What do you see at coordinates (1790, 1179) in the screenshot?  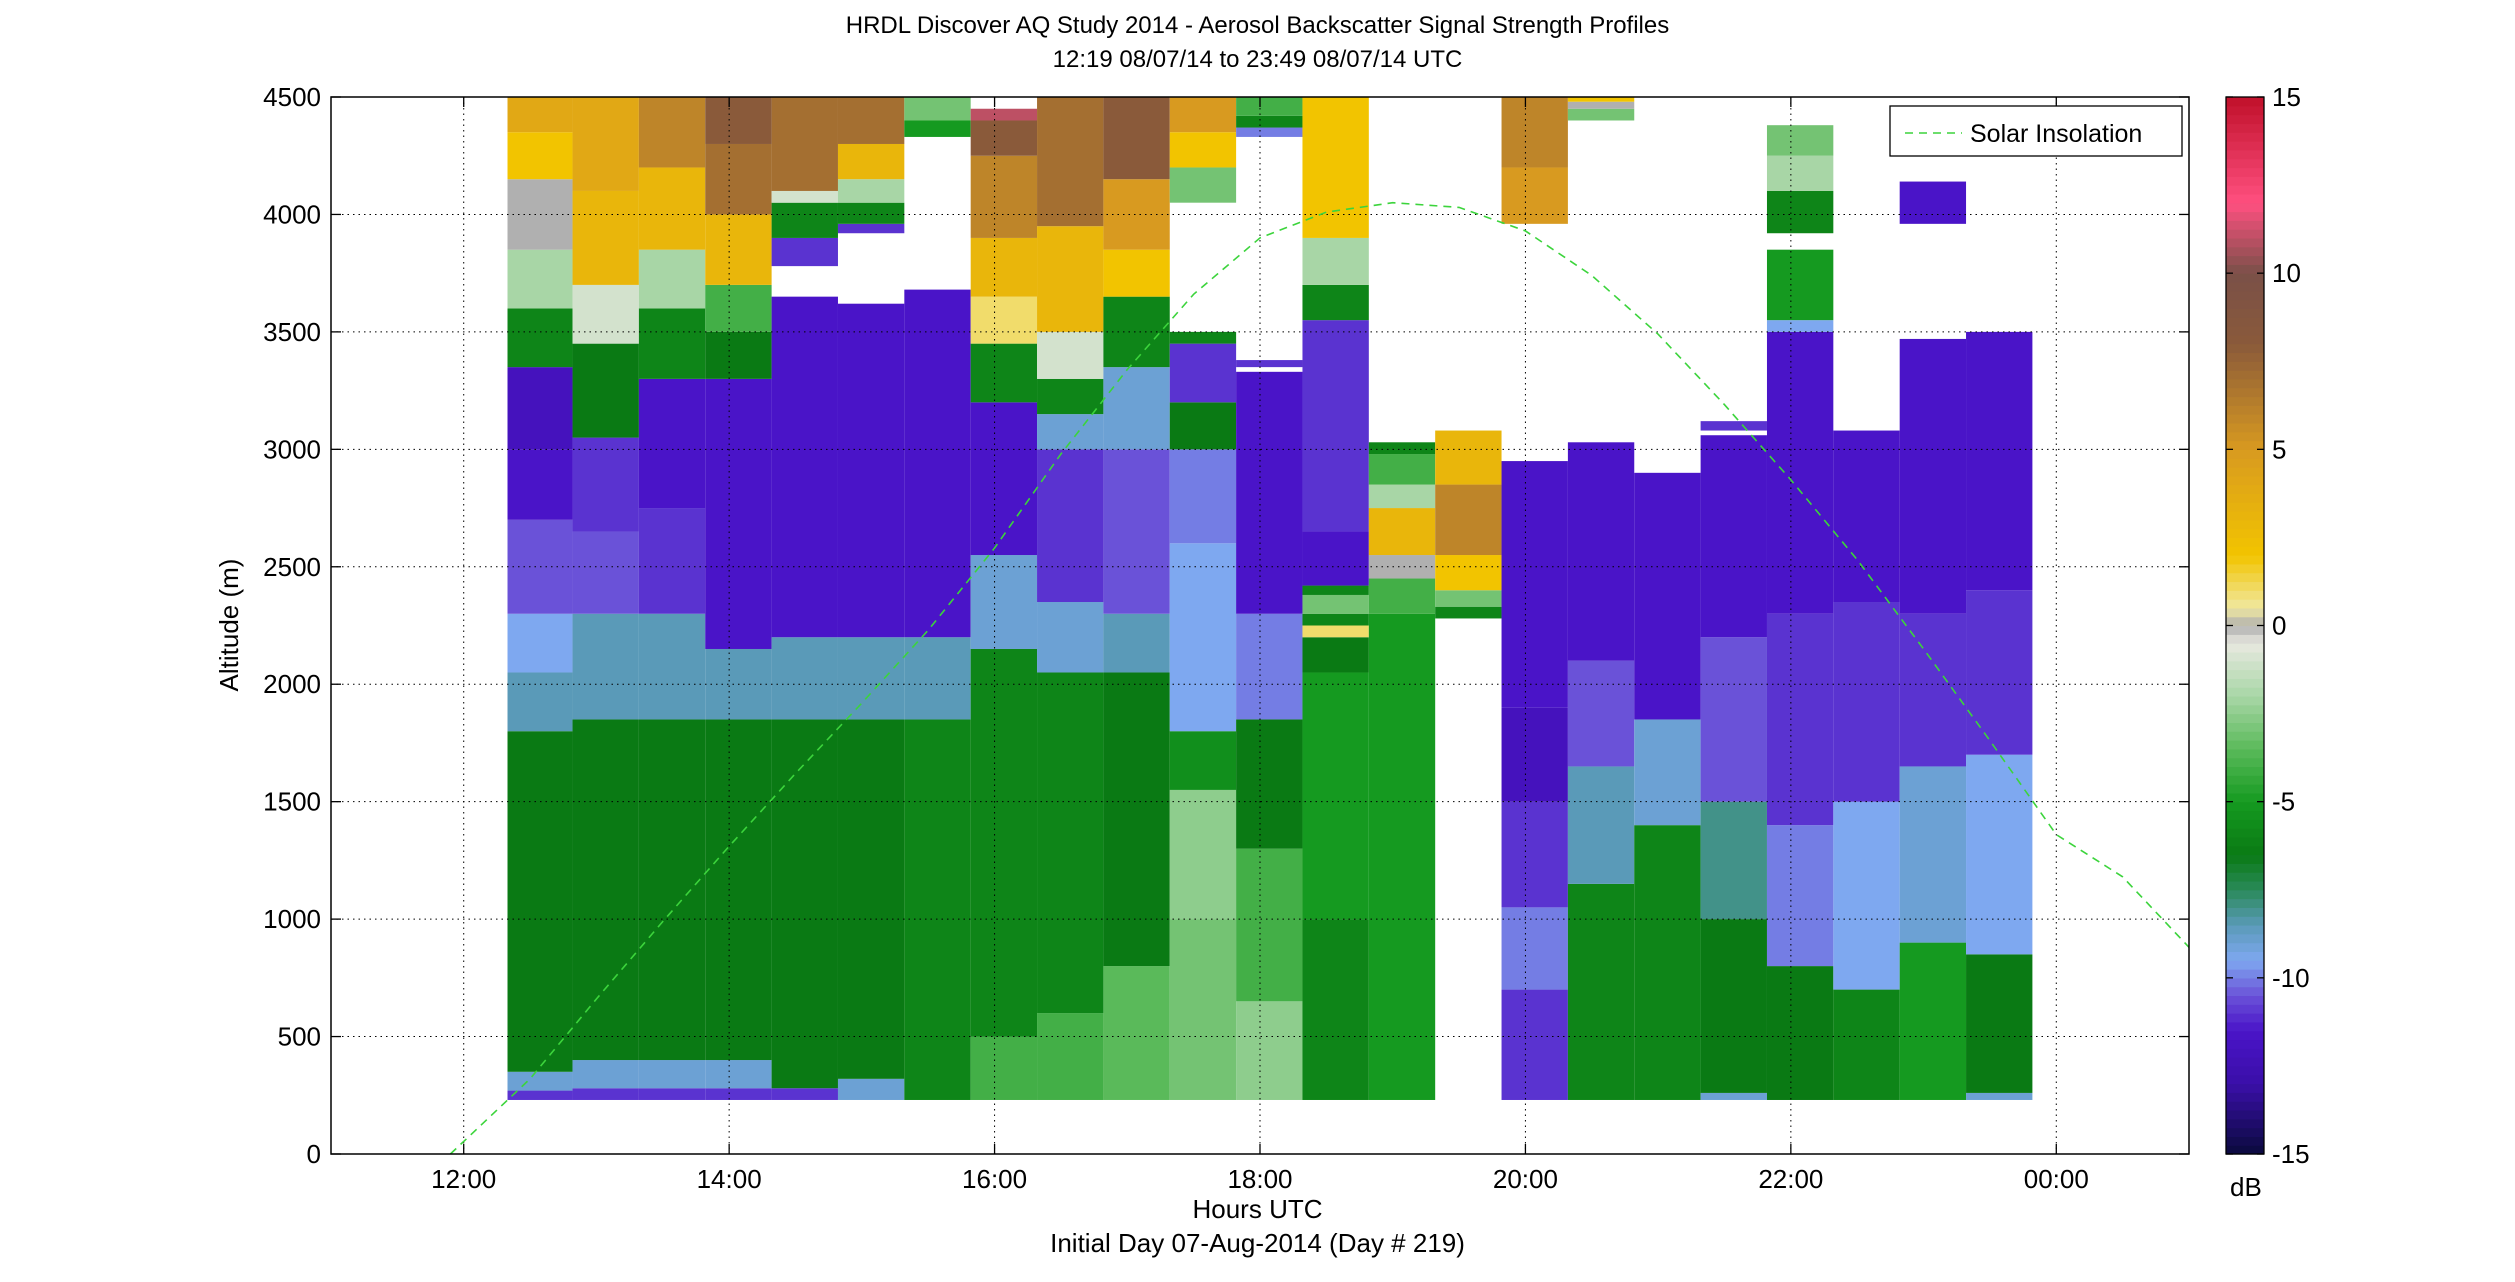 I see `x-tick-label-5: 22:00` at bounding box center [1790, 1179].